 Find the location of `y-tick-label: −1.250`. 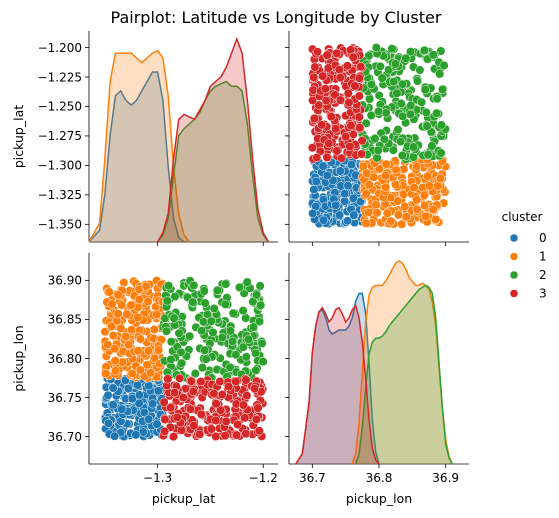

y-tick-label: −1.250 is located at coordinates (60, 107).